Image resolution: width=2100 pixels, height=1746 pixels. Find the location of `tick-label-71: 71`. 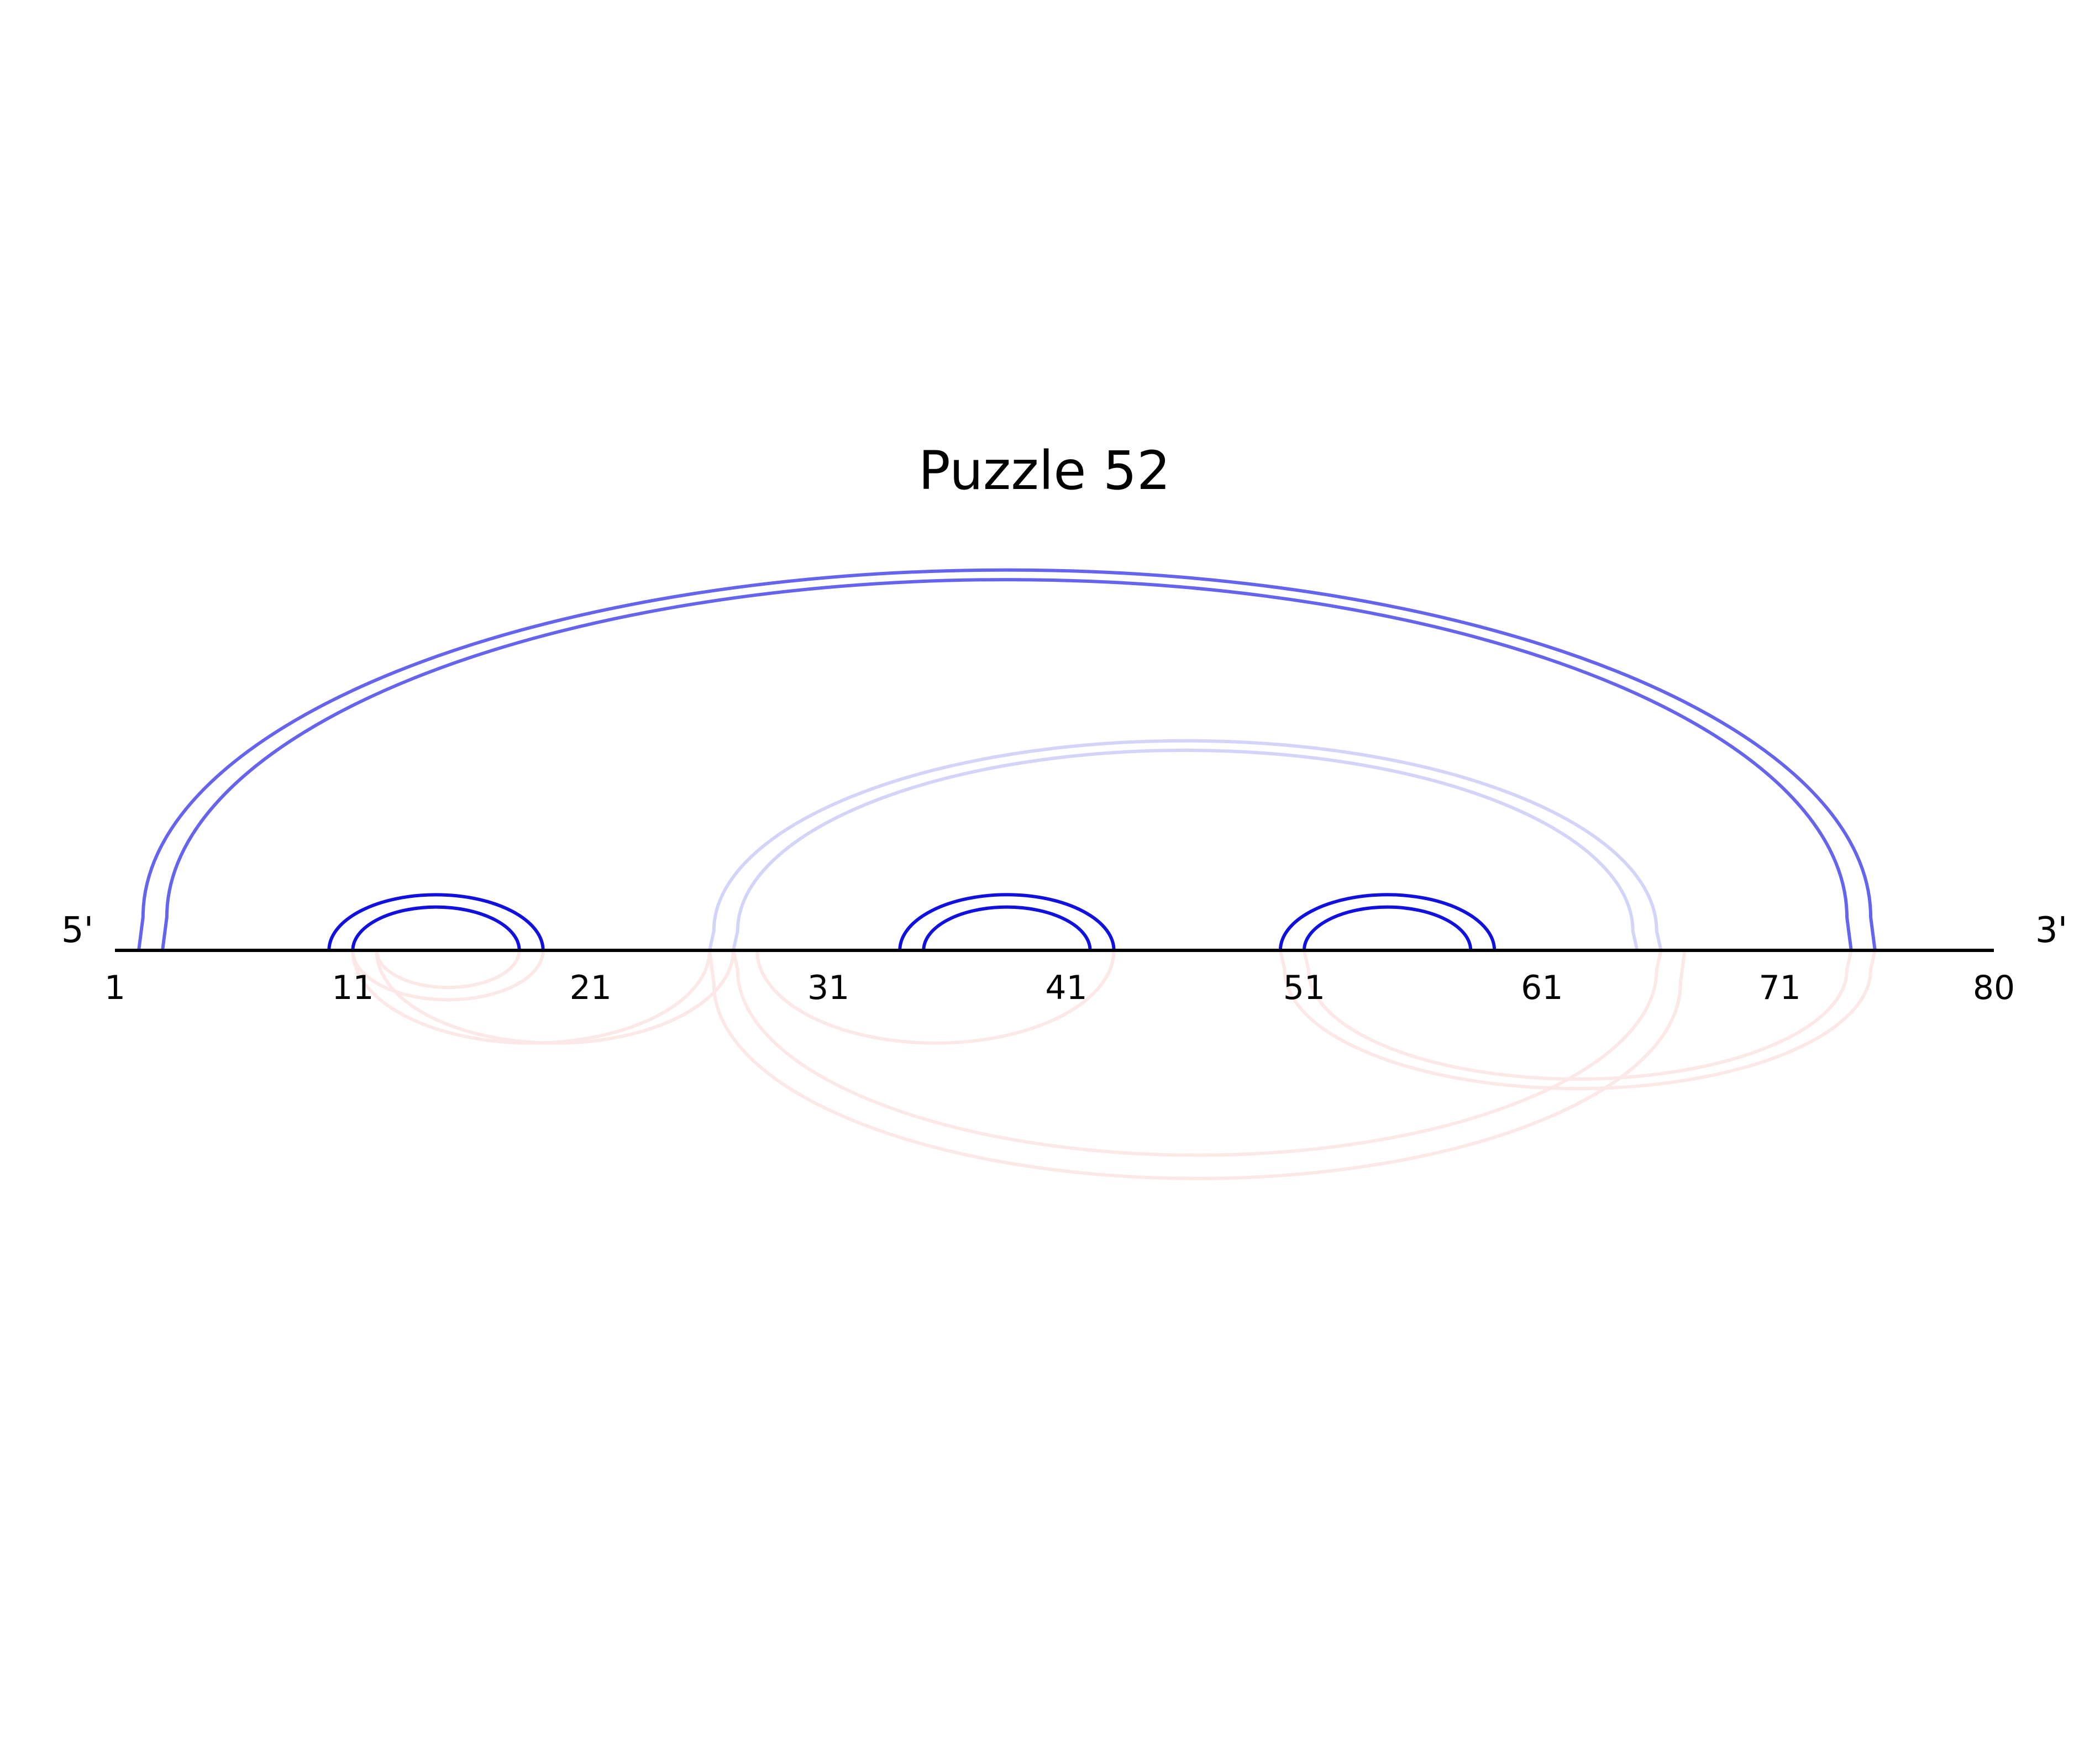

tick-label-71: 71 is located at coordinates (1779, 988).